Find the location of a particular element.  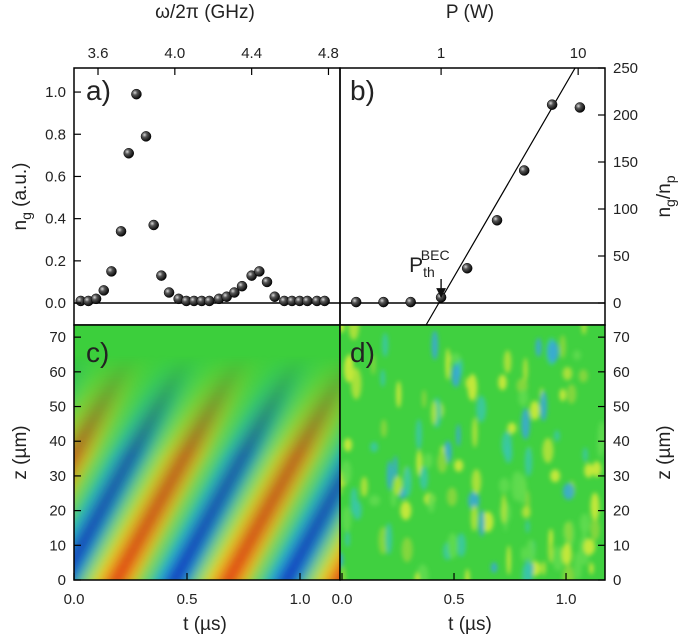

y-tick-label: 0.8 is located at coordinates (55, 134).